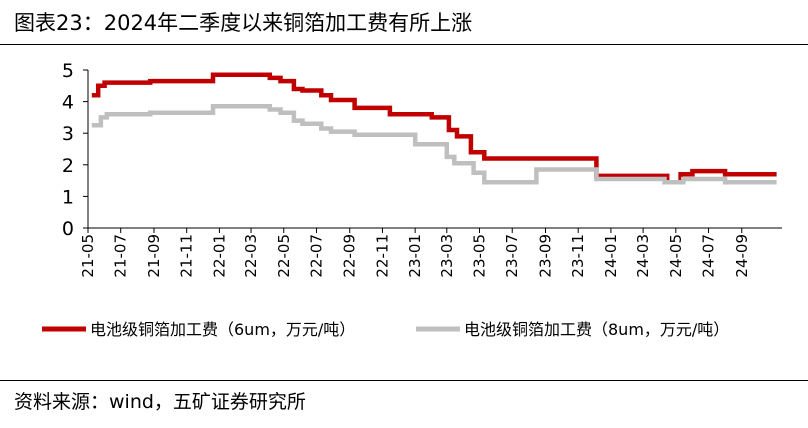 The image size is (808, 428). What do you see at coordinates (578, 256) in the screenshot?
I see `x-tick-label: 23-11` at bounding box center [578, 256].